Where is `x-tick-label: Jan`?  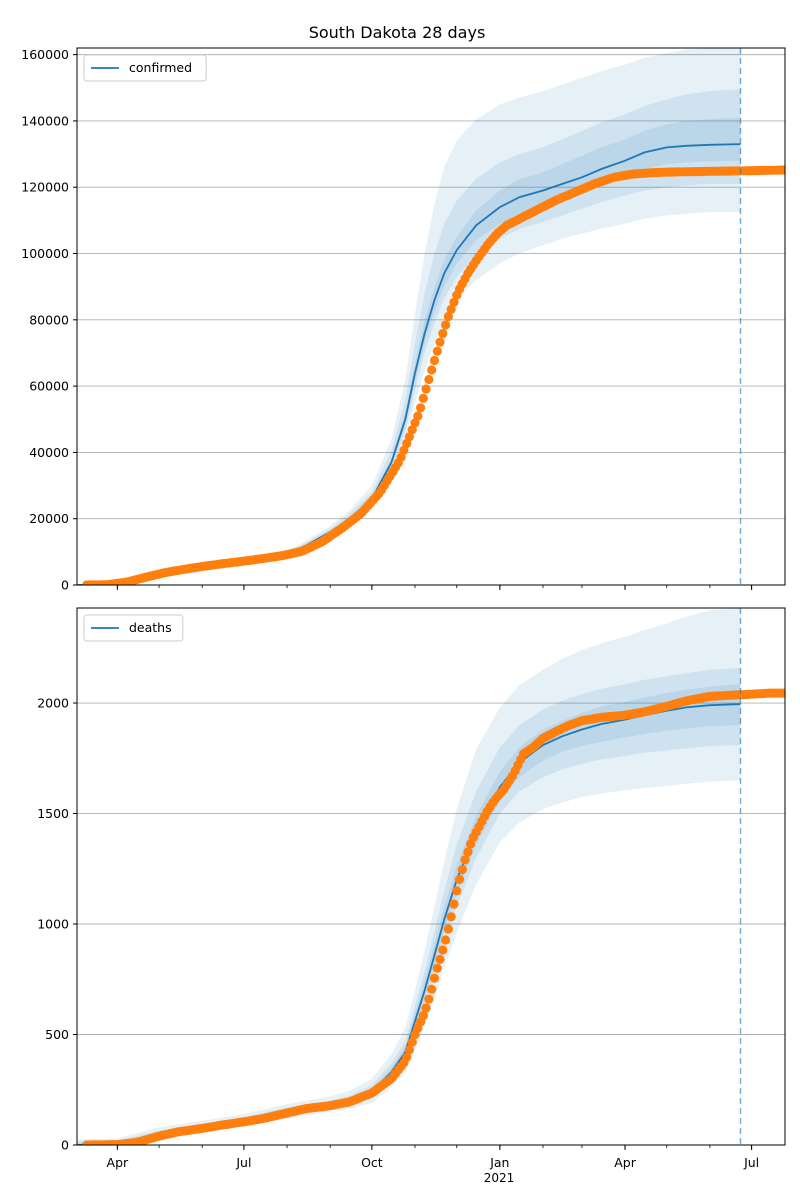
x-tick-label: Jan is located at coordinates (499, 1162).